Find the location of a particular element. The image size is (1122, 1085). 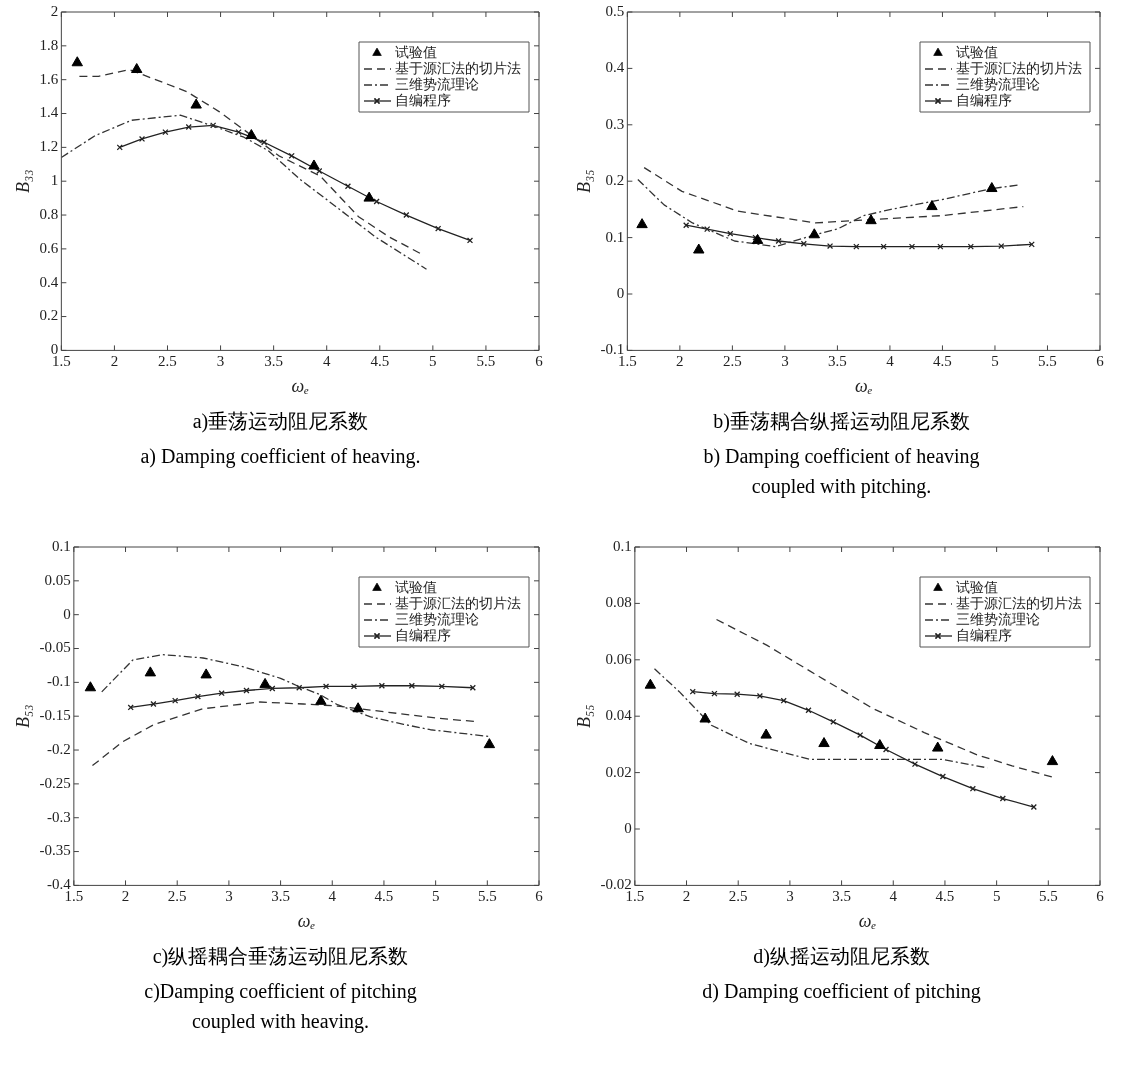

text: d) Damping coefficient of pitching is located at coordinates (841, 992).